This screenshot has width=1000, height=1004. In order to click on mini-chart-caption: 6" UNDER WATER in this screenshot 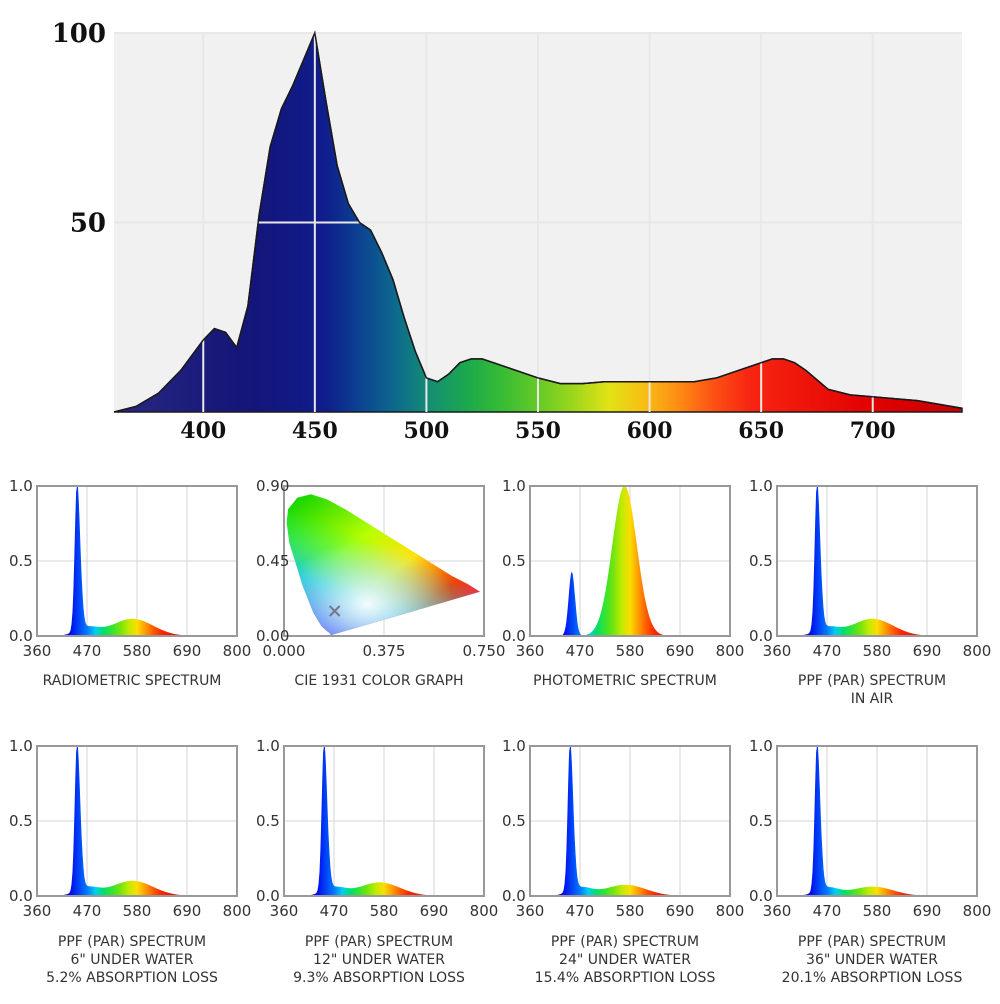, I will do `click(131, 960)`.